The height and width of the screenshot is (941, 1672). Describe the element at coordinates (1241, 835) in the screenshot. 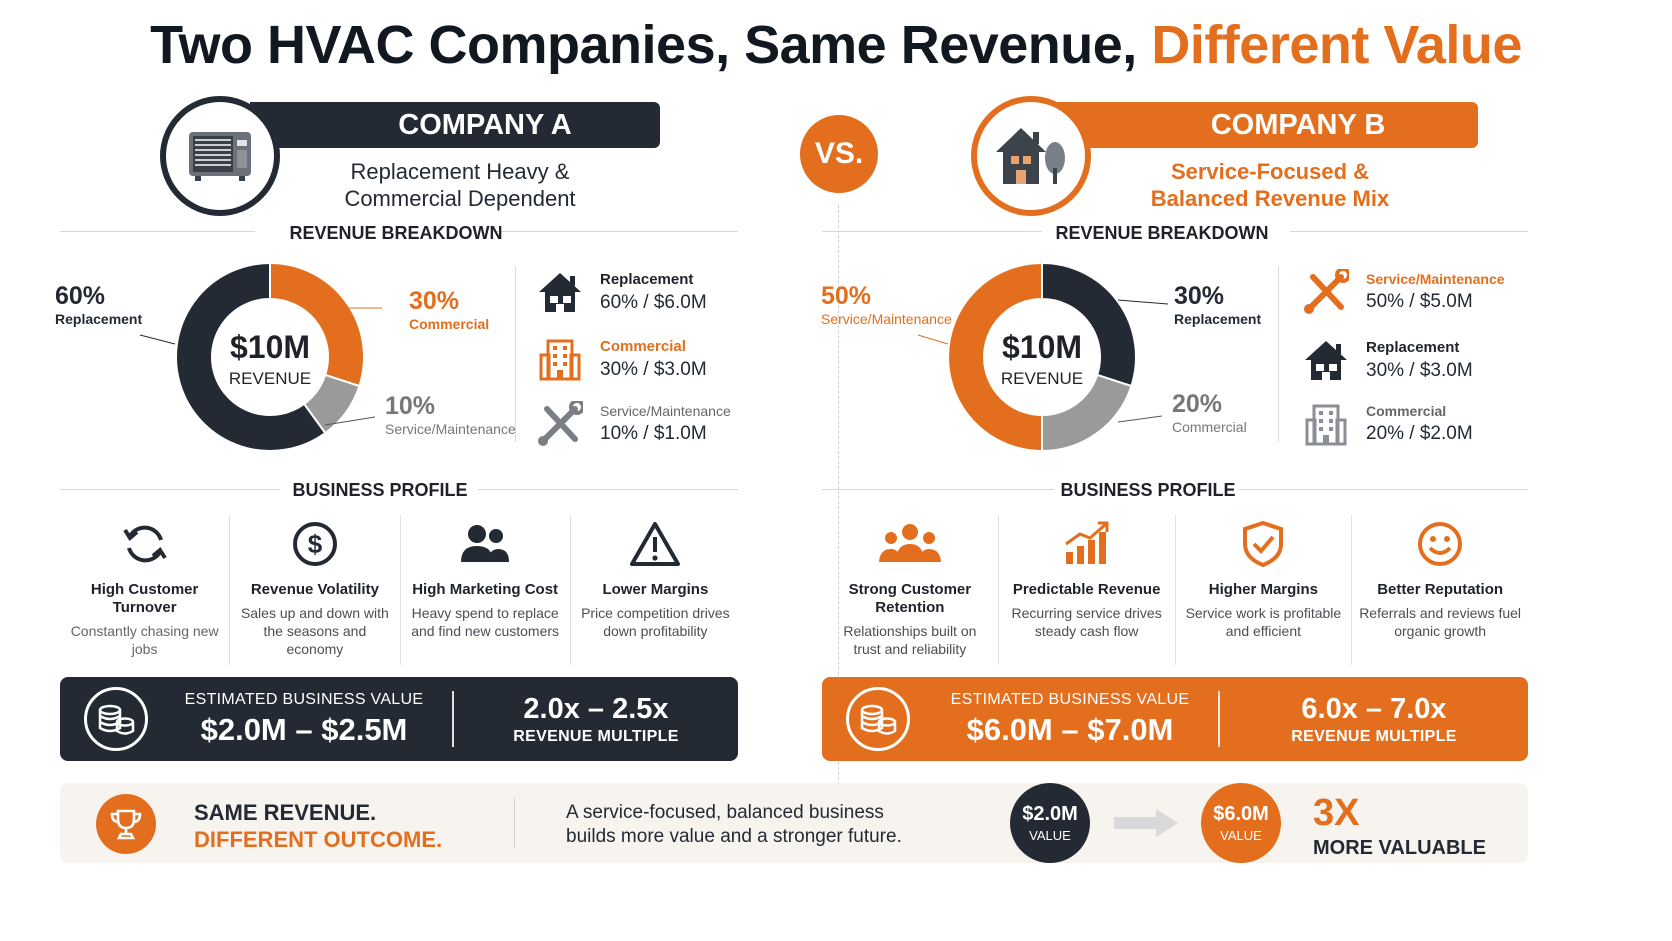

I see `value-to-label: VALUE` at that location.